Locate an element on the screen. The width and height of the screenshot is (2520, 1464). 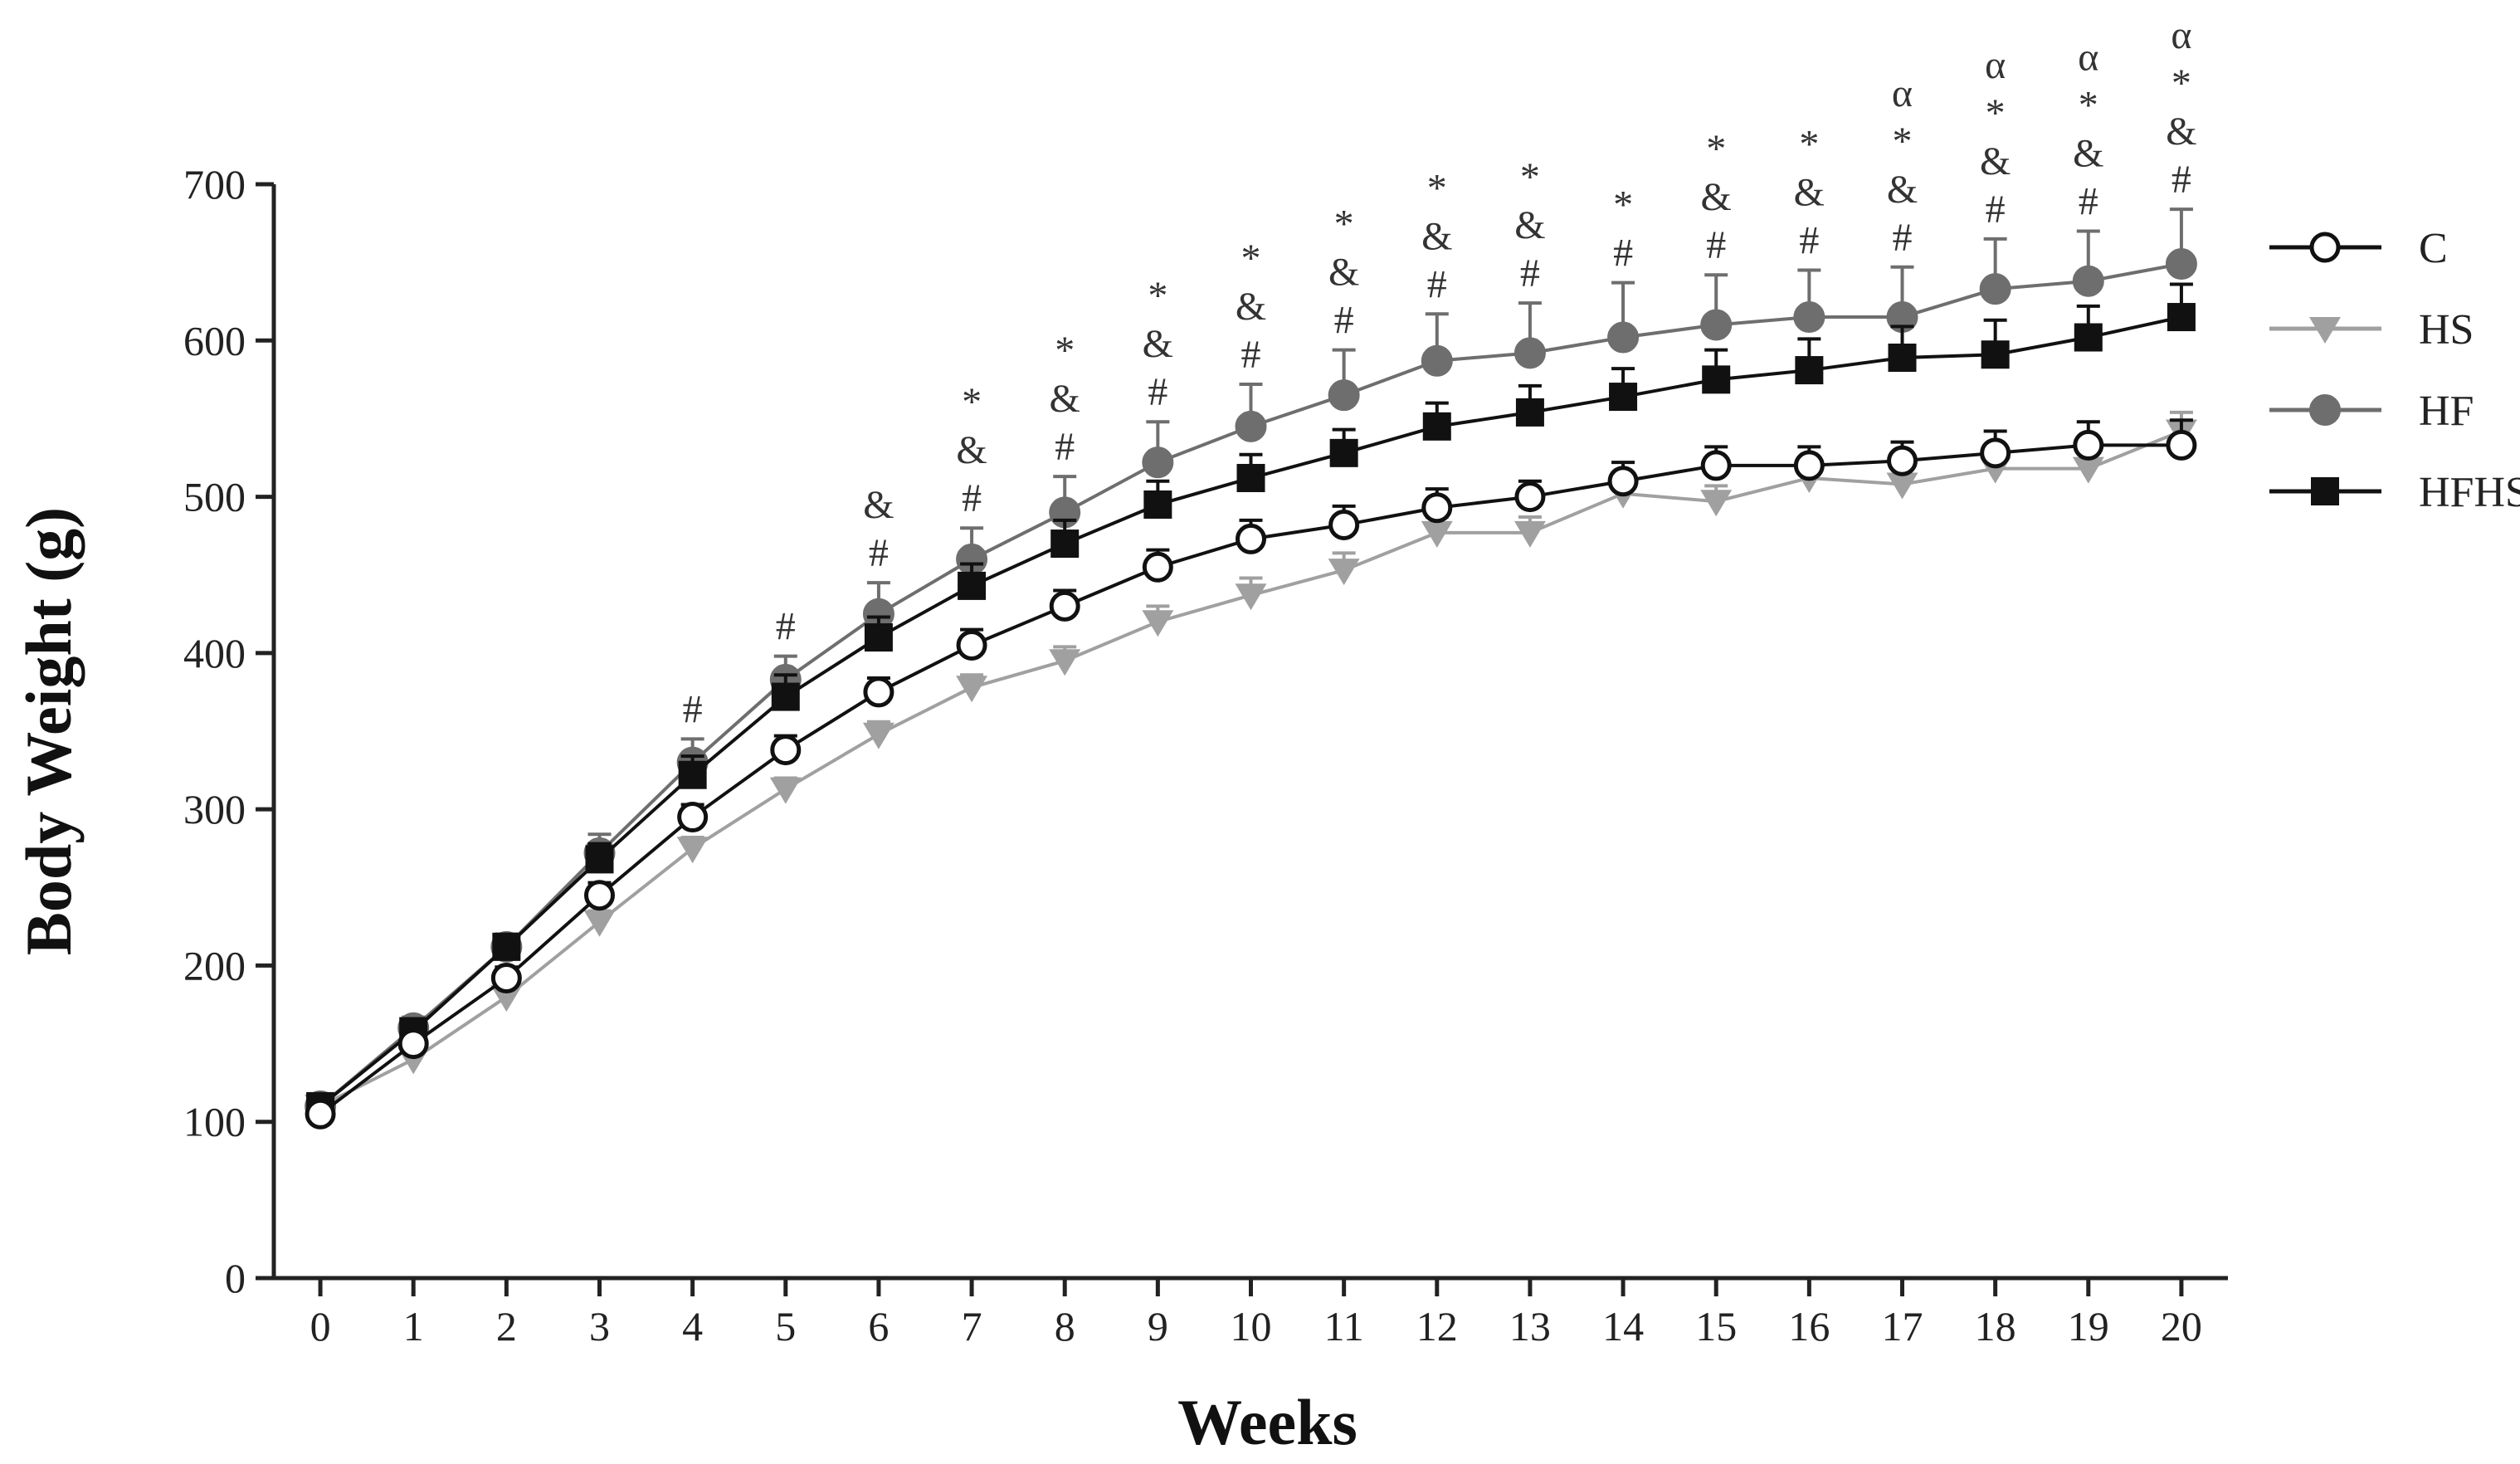
x-tick-label: 9 is located at coordinates (1158, 1326).